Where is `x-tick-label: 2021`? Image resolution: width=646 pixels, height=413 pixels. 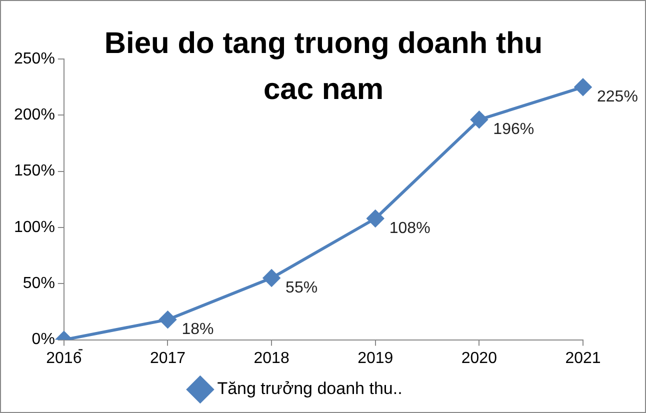
x-tick-label: 2021 is located at coordinates (583, 358).